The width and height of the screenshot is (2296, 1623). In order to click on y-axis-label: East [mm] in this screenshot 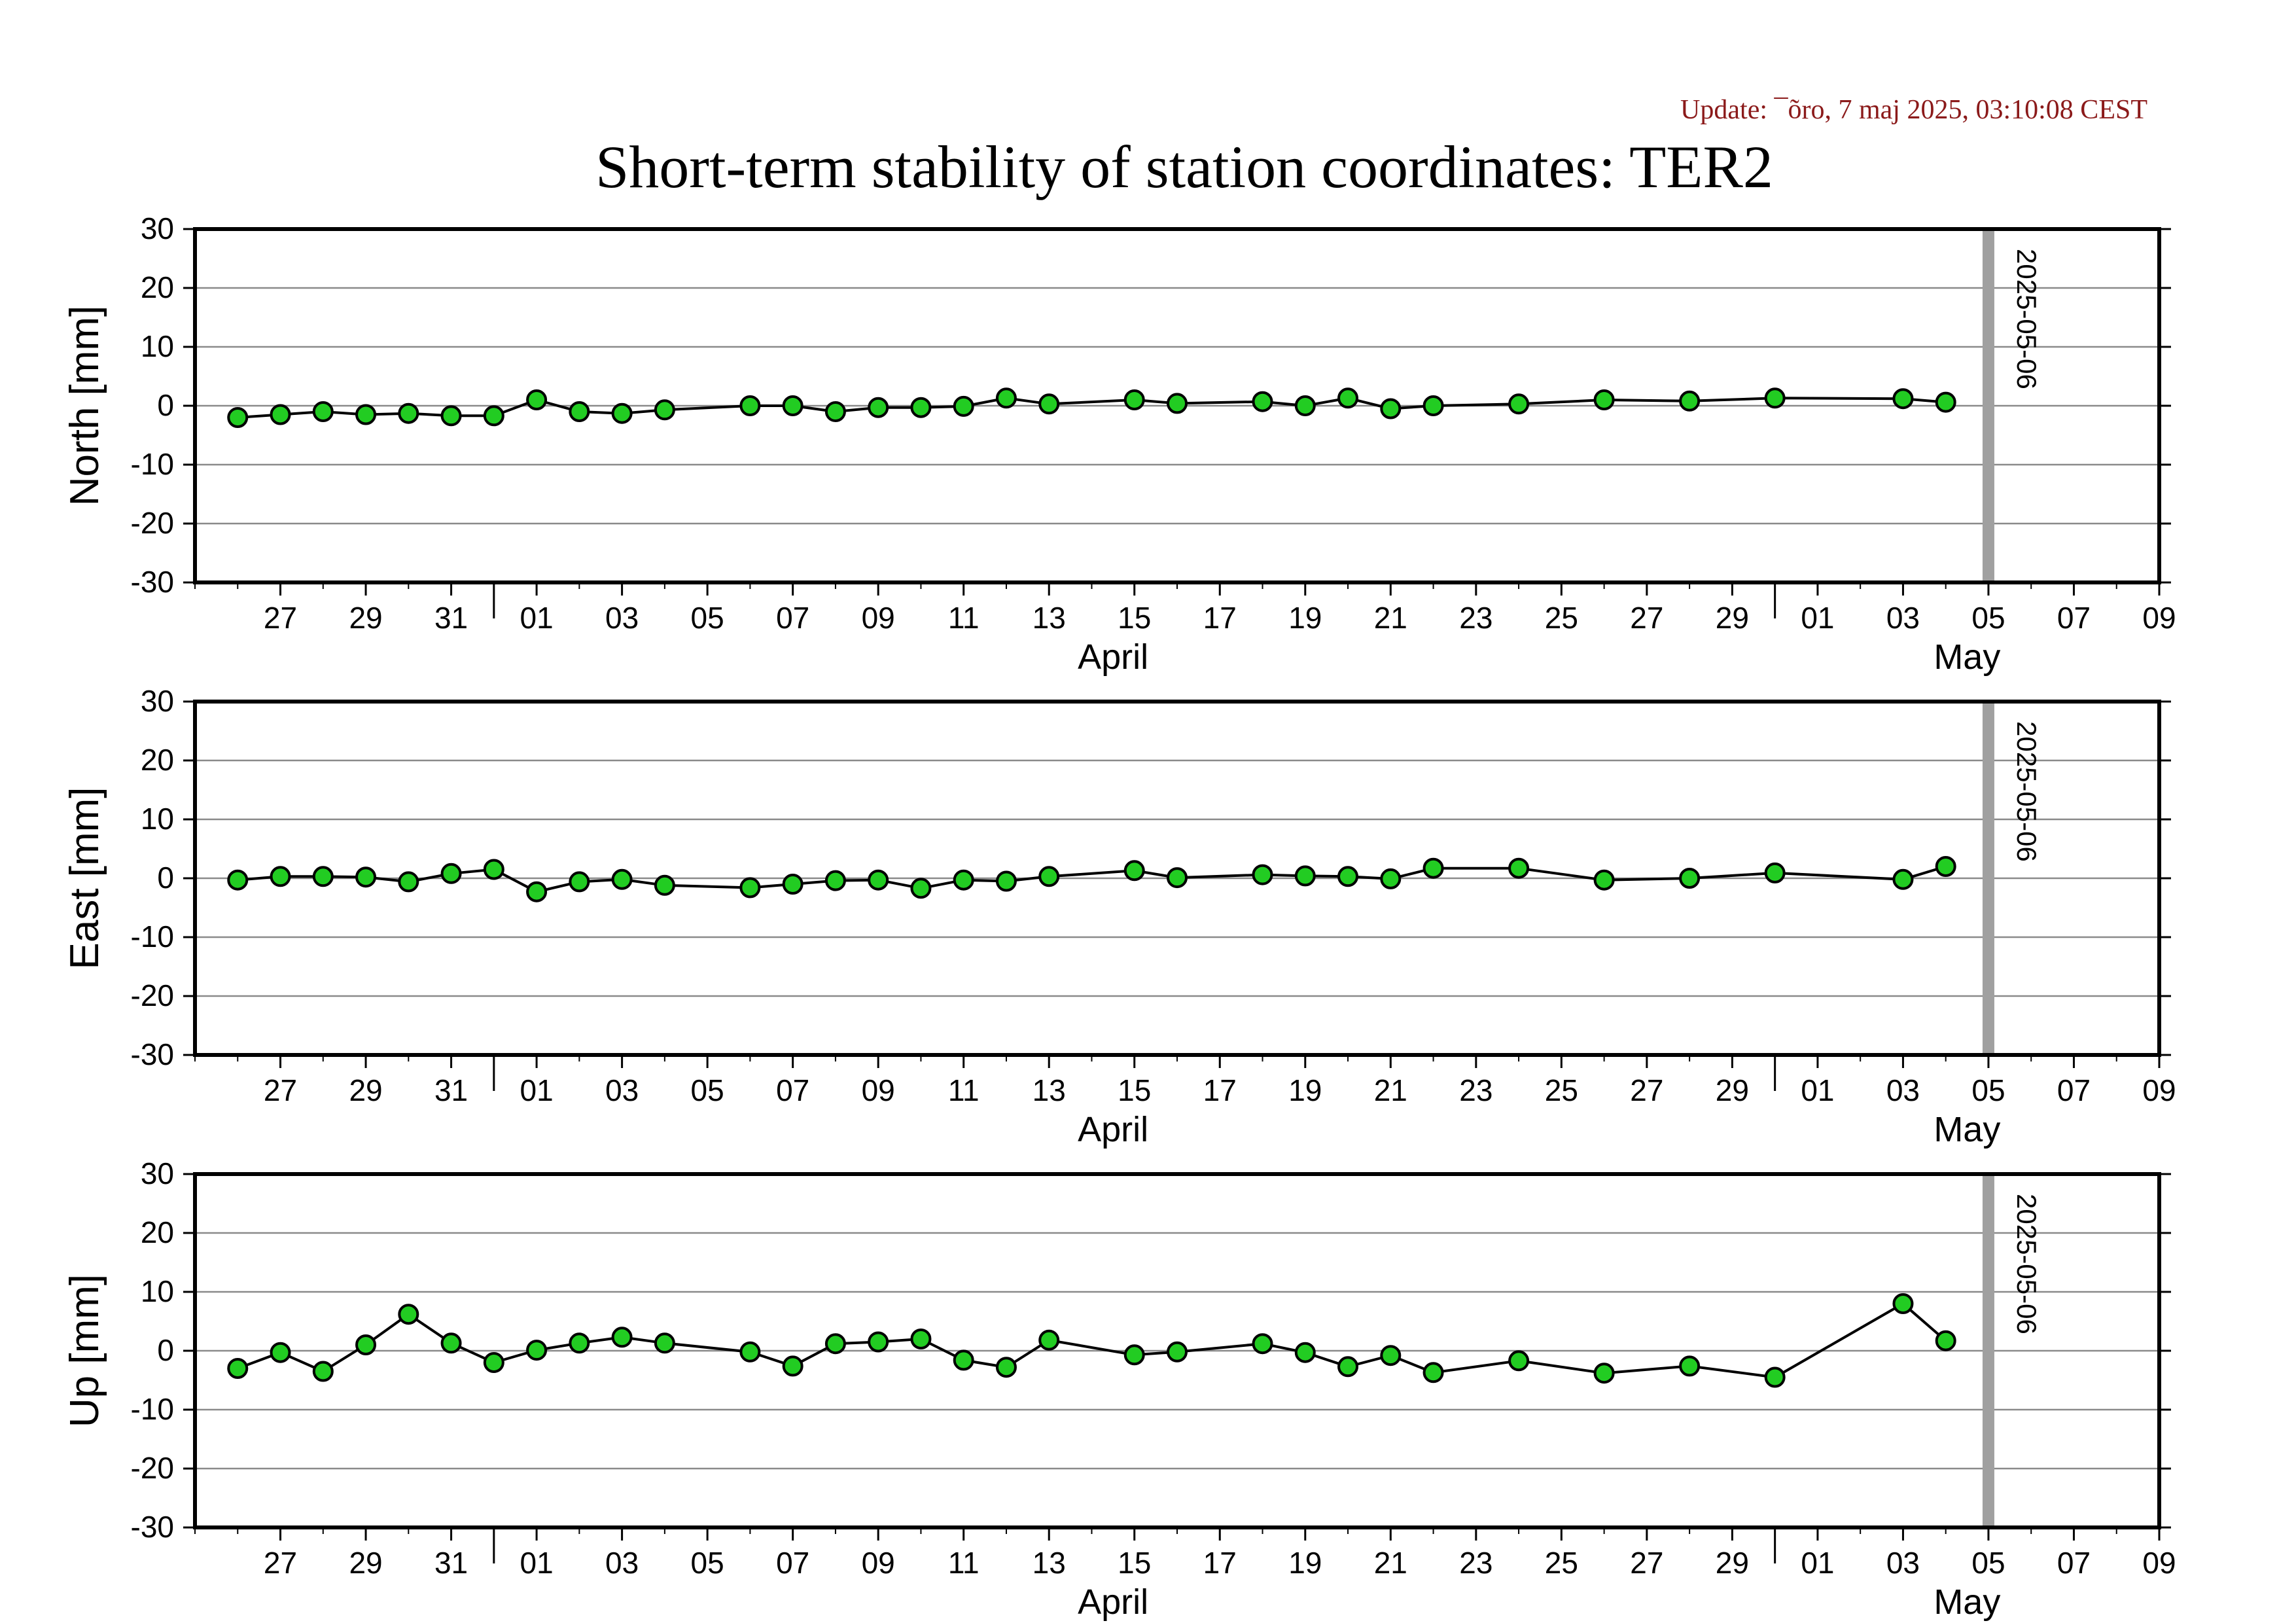, I will do `click(84, 878)`.